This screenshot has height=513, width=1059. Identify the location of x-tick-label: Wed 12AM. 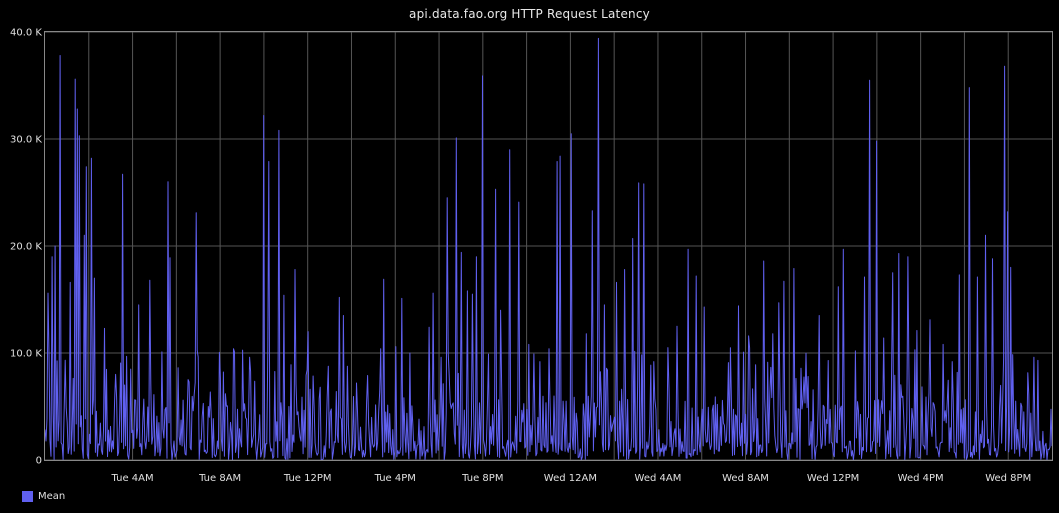
(570, 478).